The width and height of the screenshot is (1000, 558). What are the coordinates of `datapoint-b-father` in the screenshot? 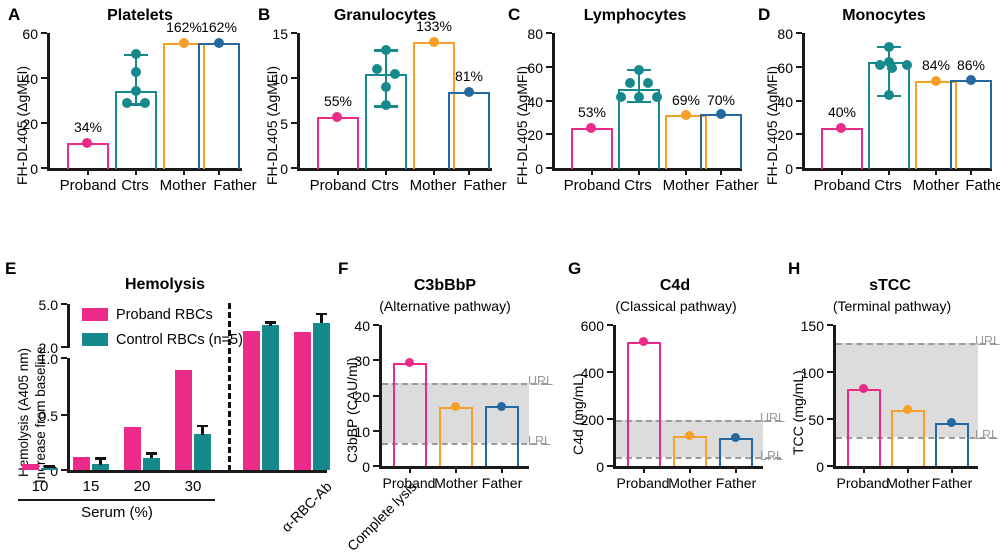 It's located at (469, 91).